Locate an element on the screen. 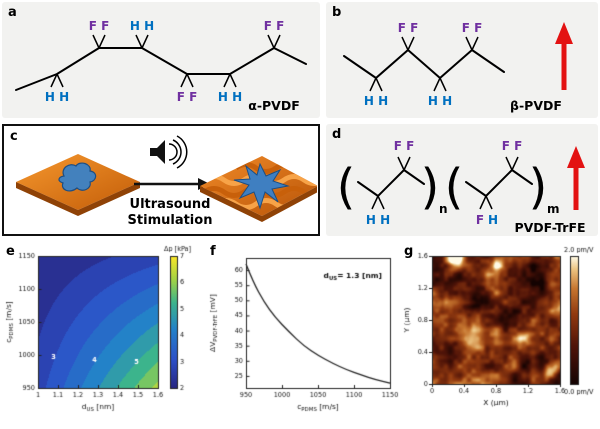 The image size is (600, 429). panel-f: f is located at coordinates (302, 335).